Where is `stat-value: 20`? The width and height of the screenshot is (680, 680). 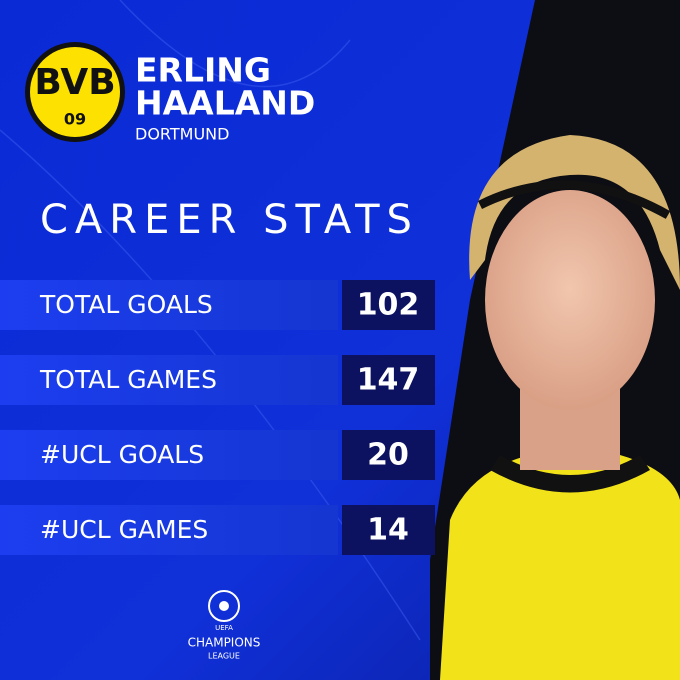 stat-value: 20 is located at coordinates (388, 455).